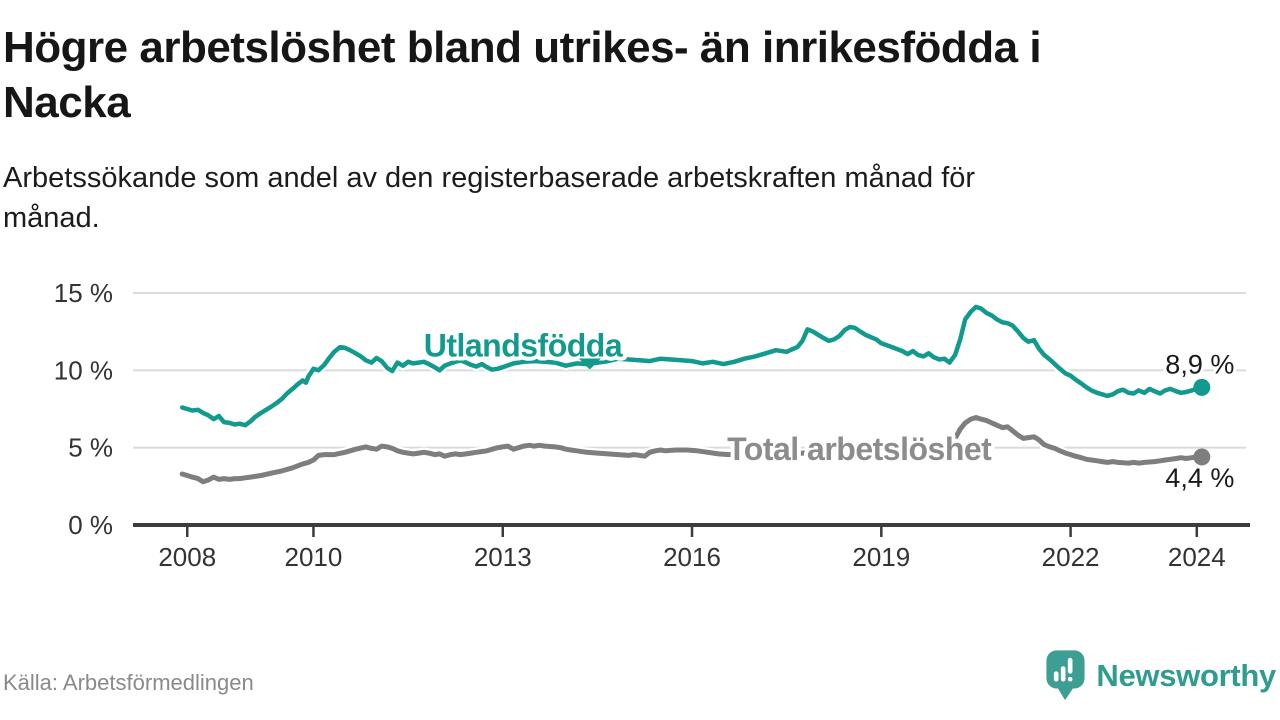 The height and width of the screenshot is (720, 1280). What do you see at coordinates (1186, 675) in the screenshot?
I see `brand-name: Newsworthy` at bounding box center [1186, 675].